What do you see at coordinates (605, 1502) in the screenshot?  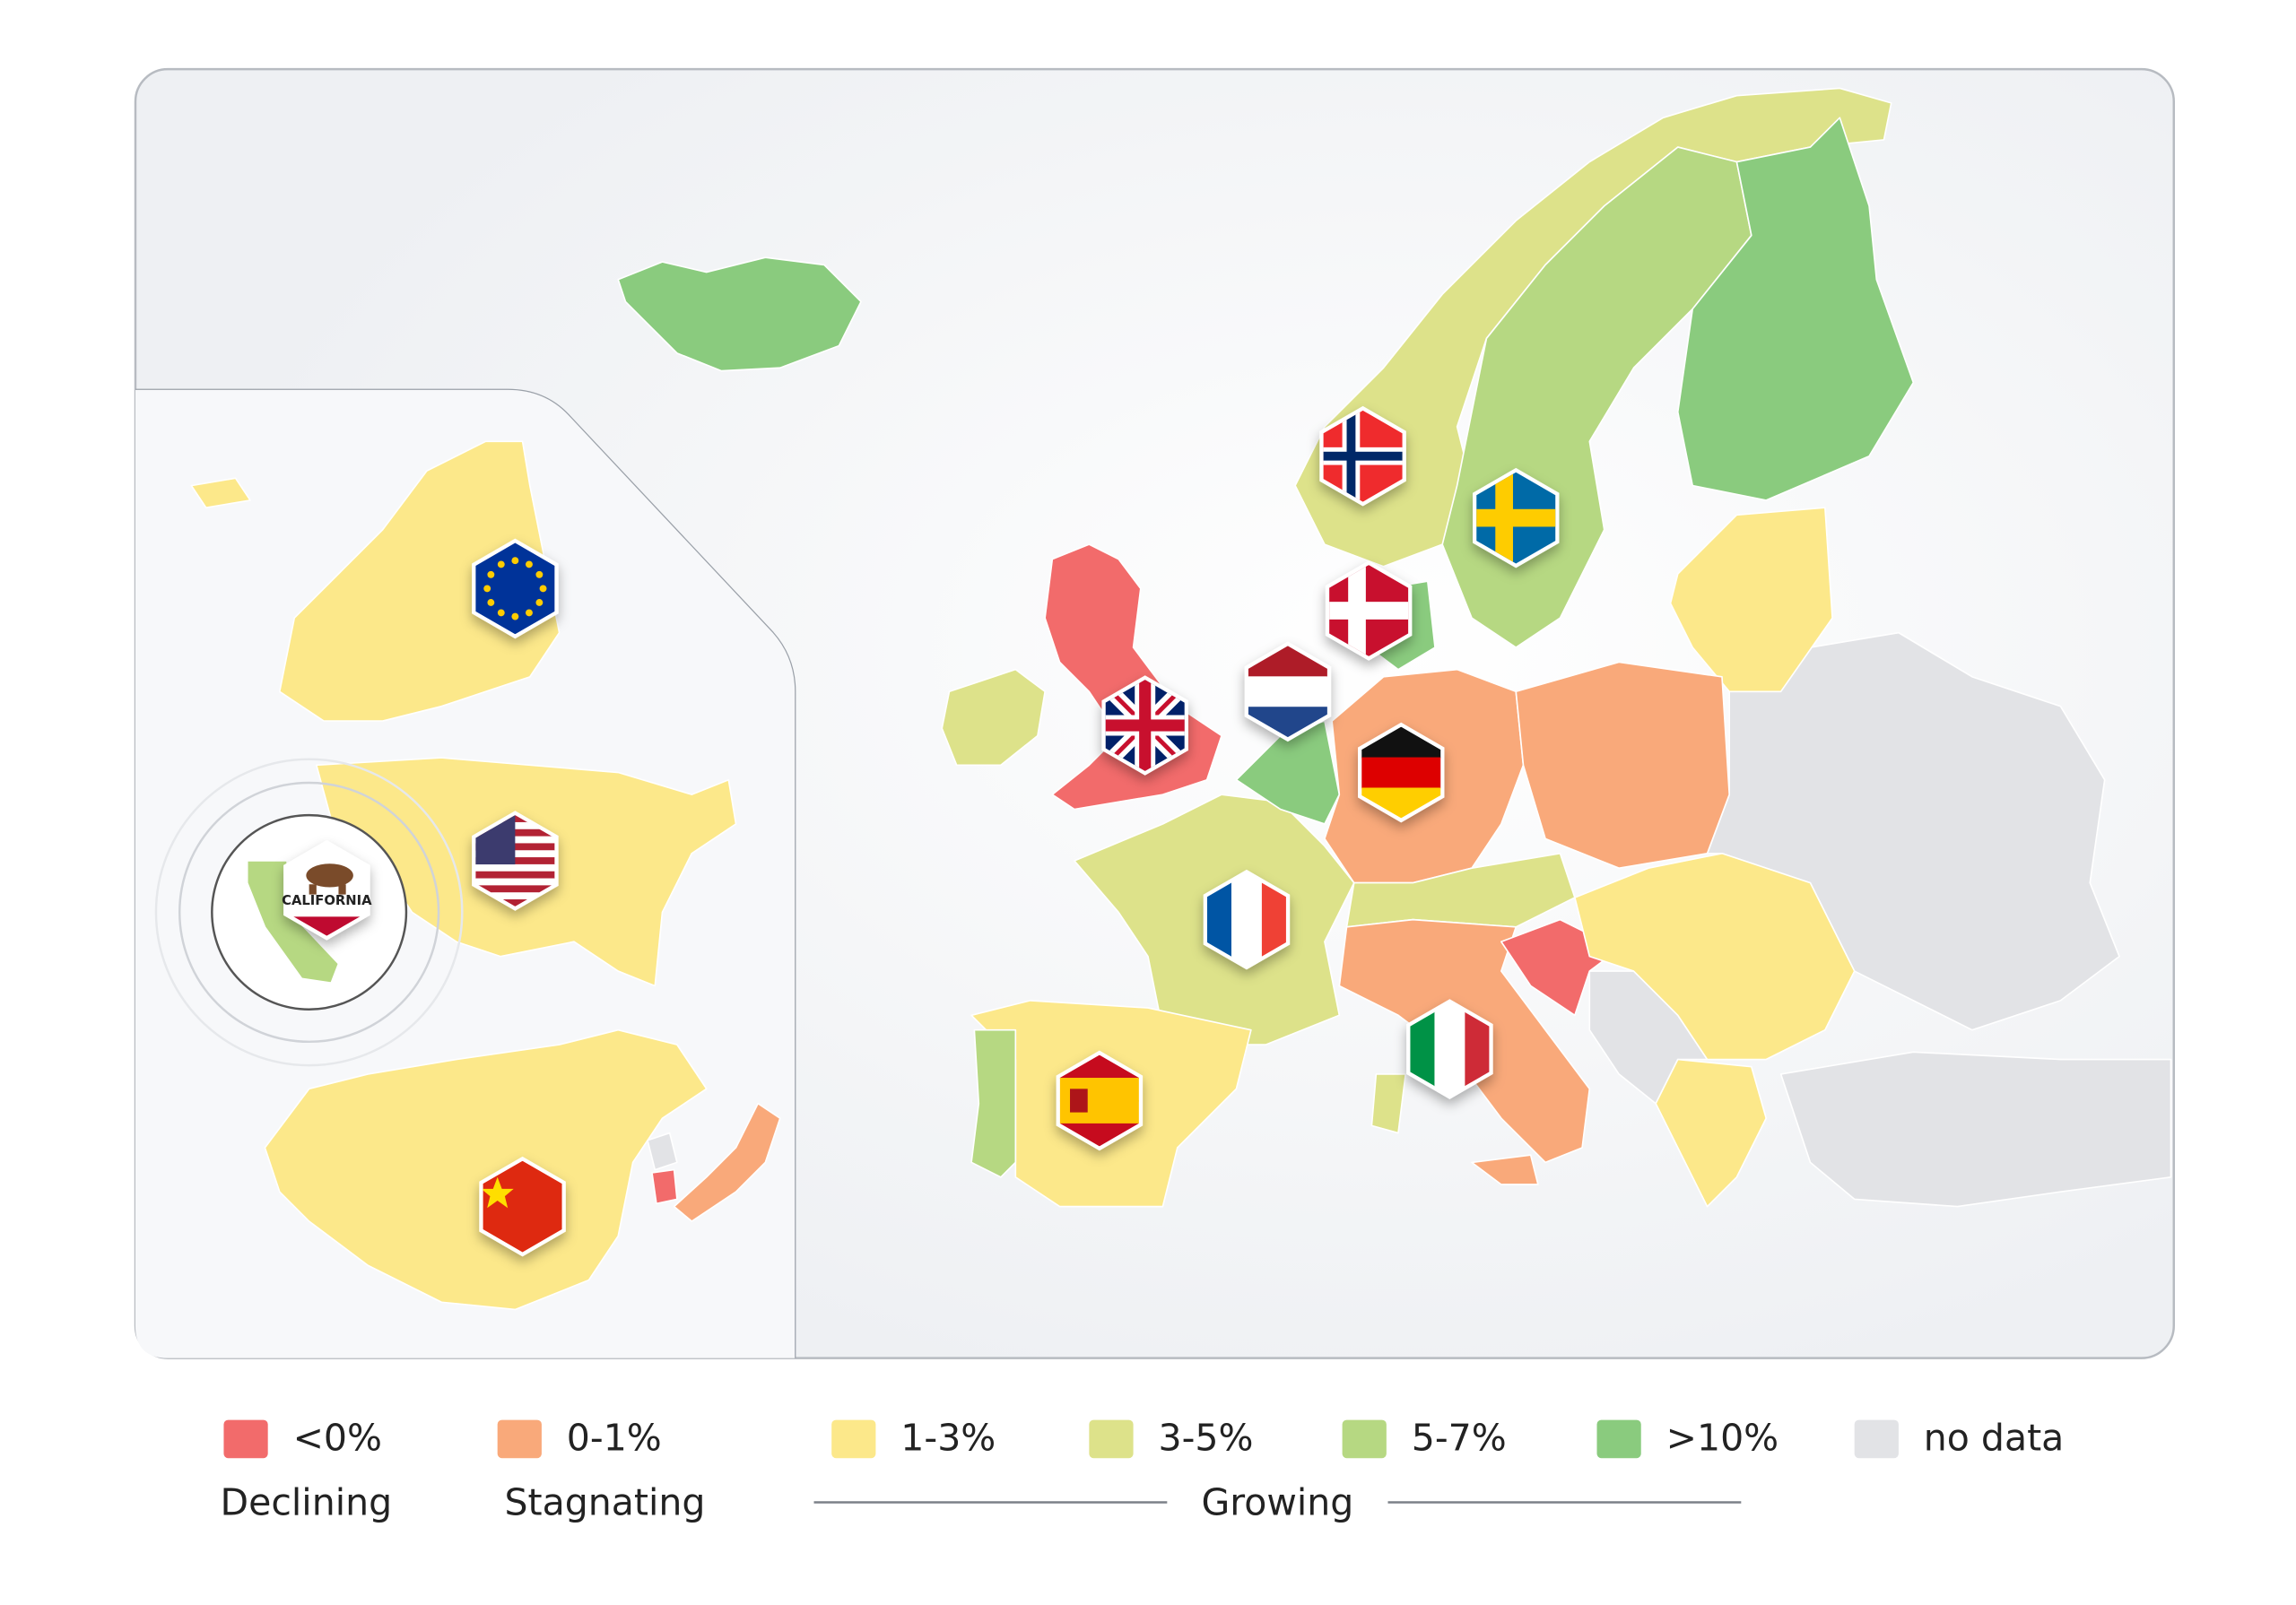 I see `group-label: Stagnating` at bounding box center [605, 1502].